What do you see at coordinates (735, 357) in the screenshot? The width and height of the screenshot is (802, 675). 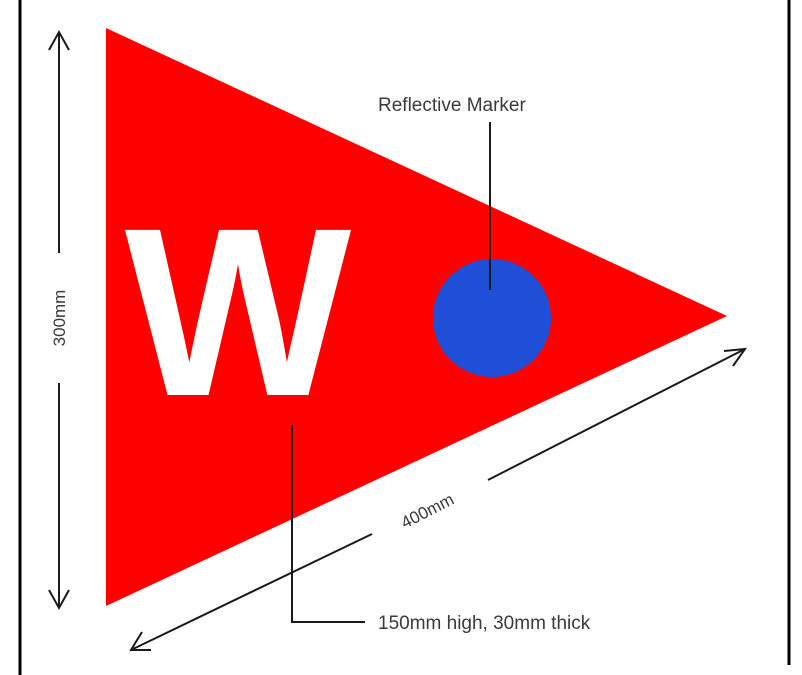 I see `length-arrow-end` at bounding box center [735, 357].